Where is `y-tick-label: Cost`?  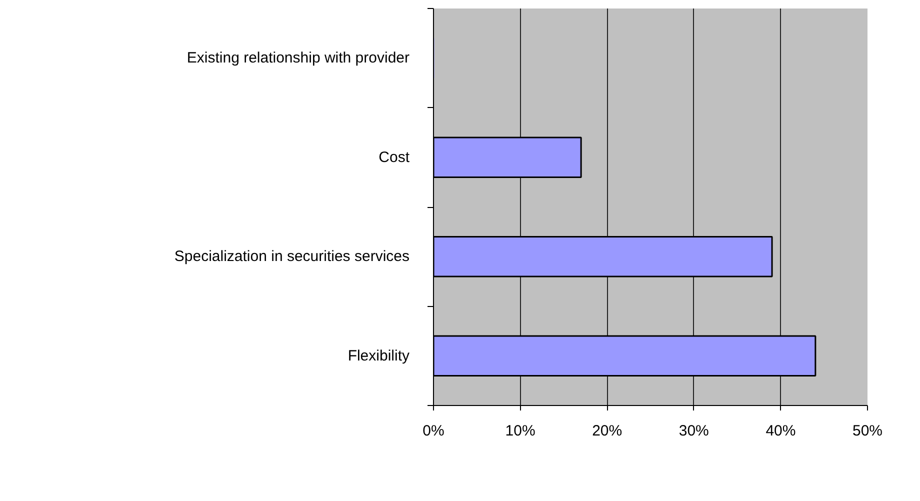 y-tick-label: Cost is located at coordinates (394, 157).